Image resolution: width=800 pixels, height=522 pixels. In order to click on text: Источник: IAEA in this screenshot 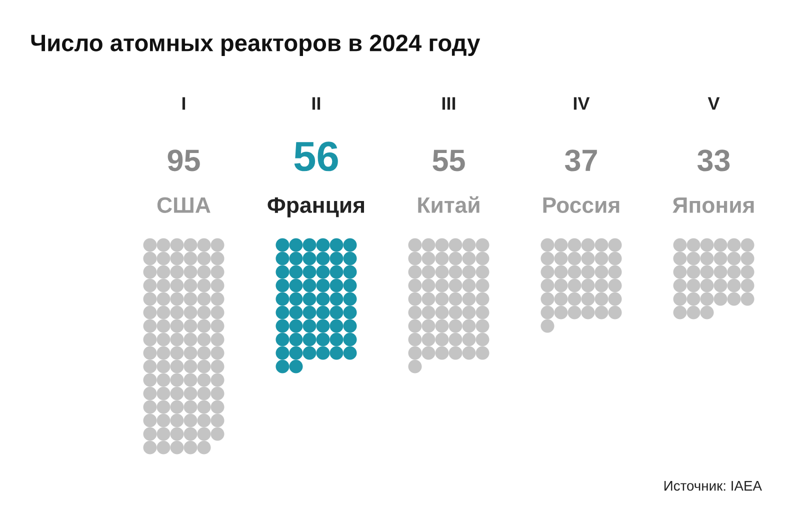, I will do `click(713, 486)`.